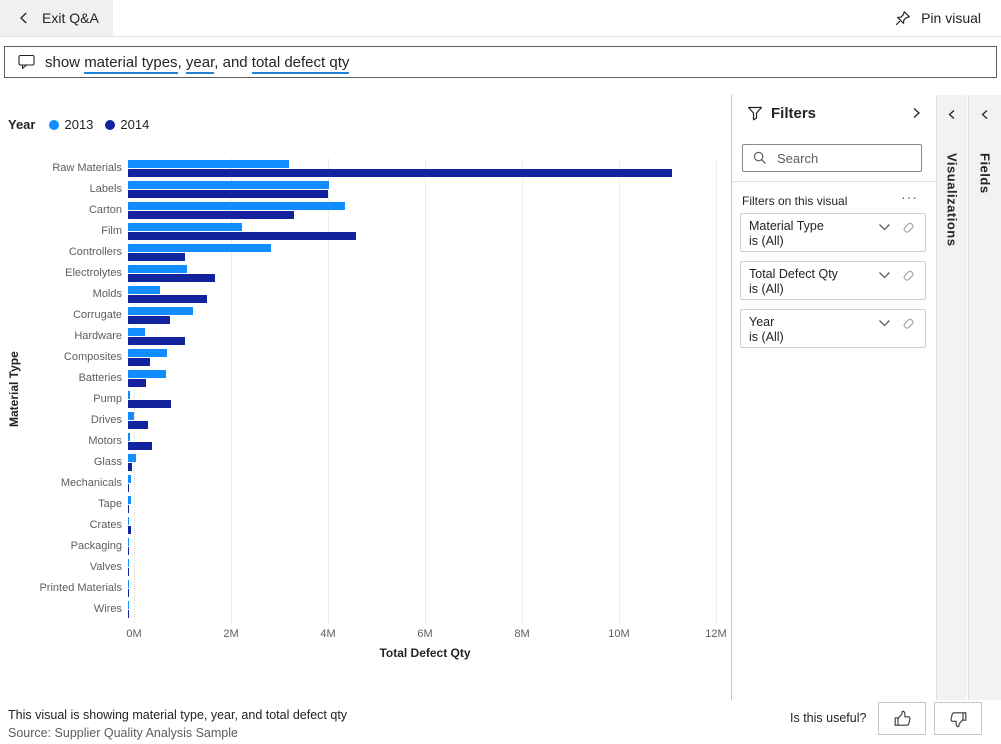 Image resolution: width=1001 pixels, height=744 pixels. What do you see at coordinates (211, 215) in the screenshot?
I see `bar-2014-carton` at bounding box center [211, 215].